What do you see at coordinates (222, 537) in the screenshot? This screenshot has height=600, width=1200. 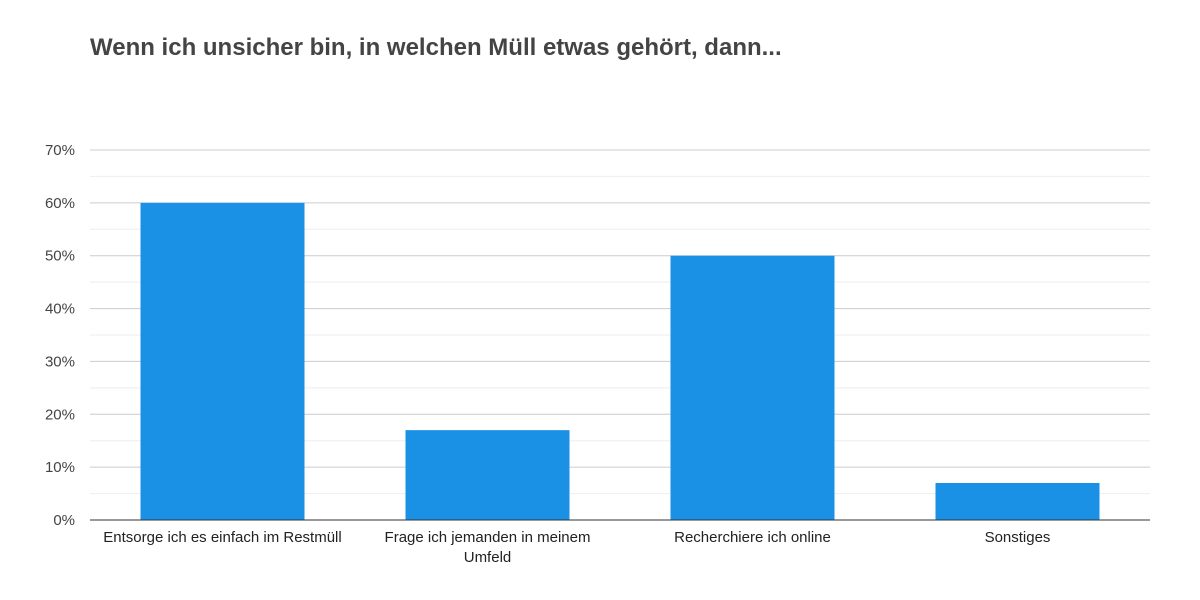 I see `x-tick-label: Entsorge ich es einfach im Restmüll` at bounding box center [222, 537].